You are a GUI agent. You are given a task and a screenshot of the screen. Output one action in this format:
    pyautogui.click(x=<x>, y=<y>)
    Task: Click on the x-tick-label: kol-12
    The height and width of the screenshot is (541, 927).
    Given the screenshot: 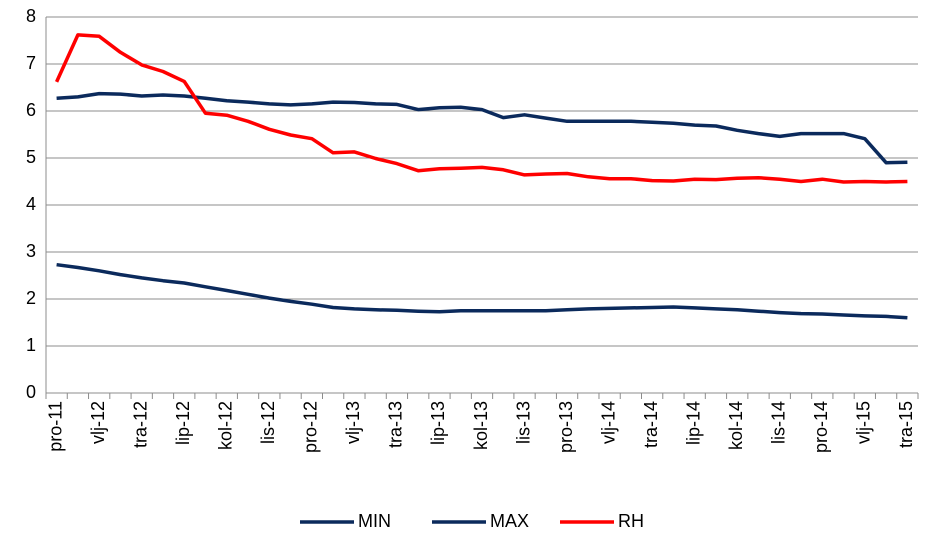 What is the action you would take?
    pyautogui.click(x=226, y=425)
    